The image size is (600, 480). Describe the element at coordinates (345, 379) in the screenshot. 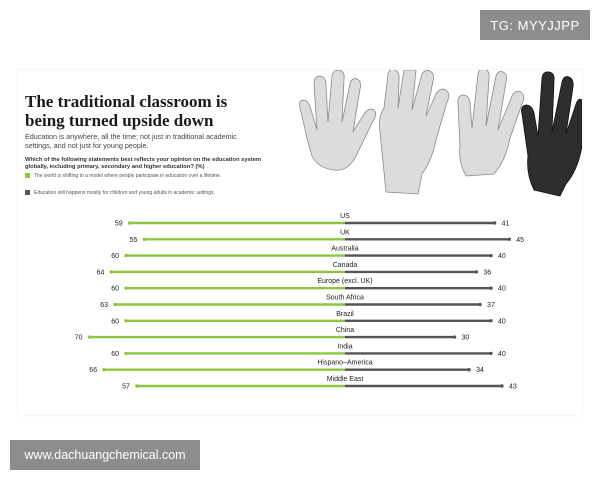

I see `category-label-middle-east: Middle East` at that location.